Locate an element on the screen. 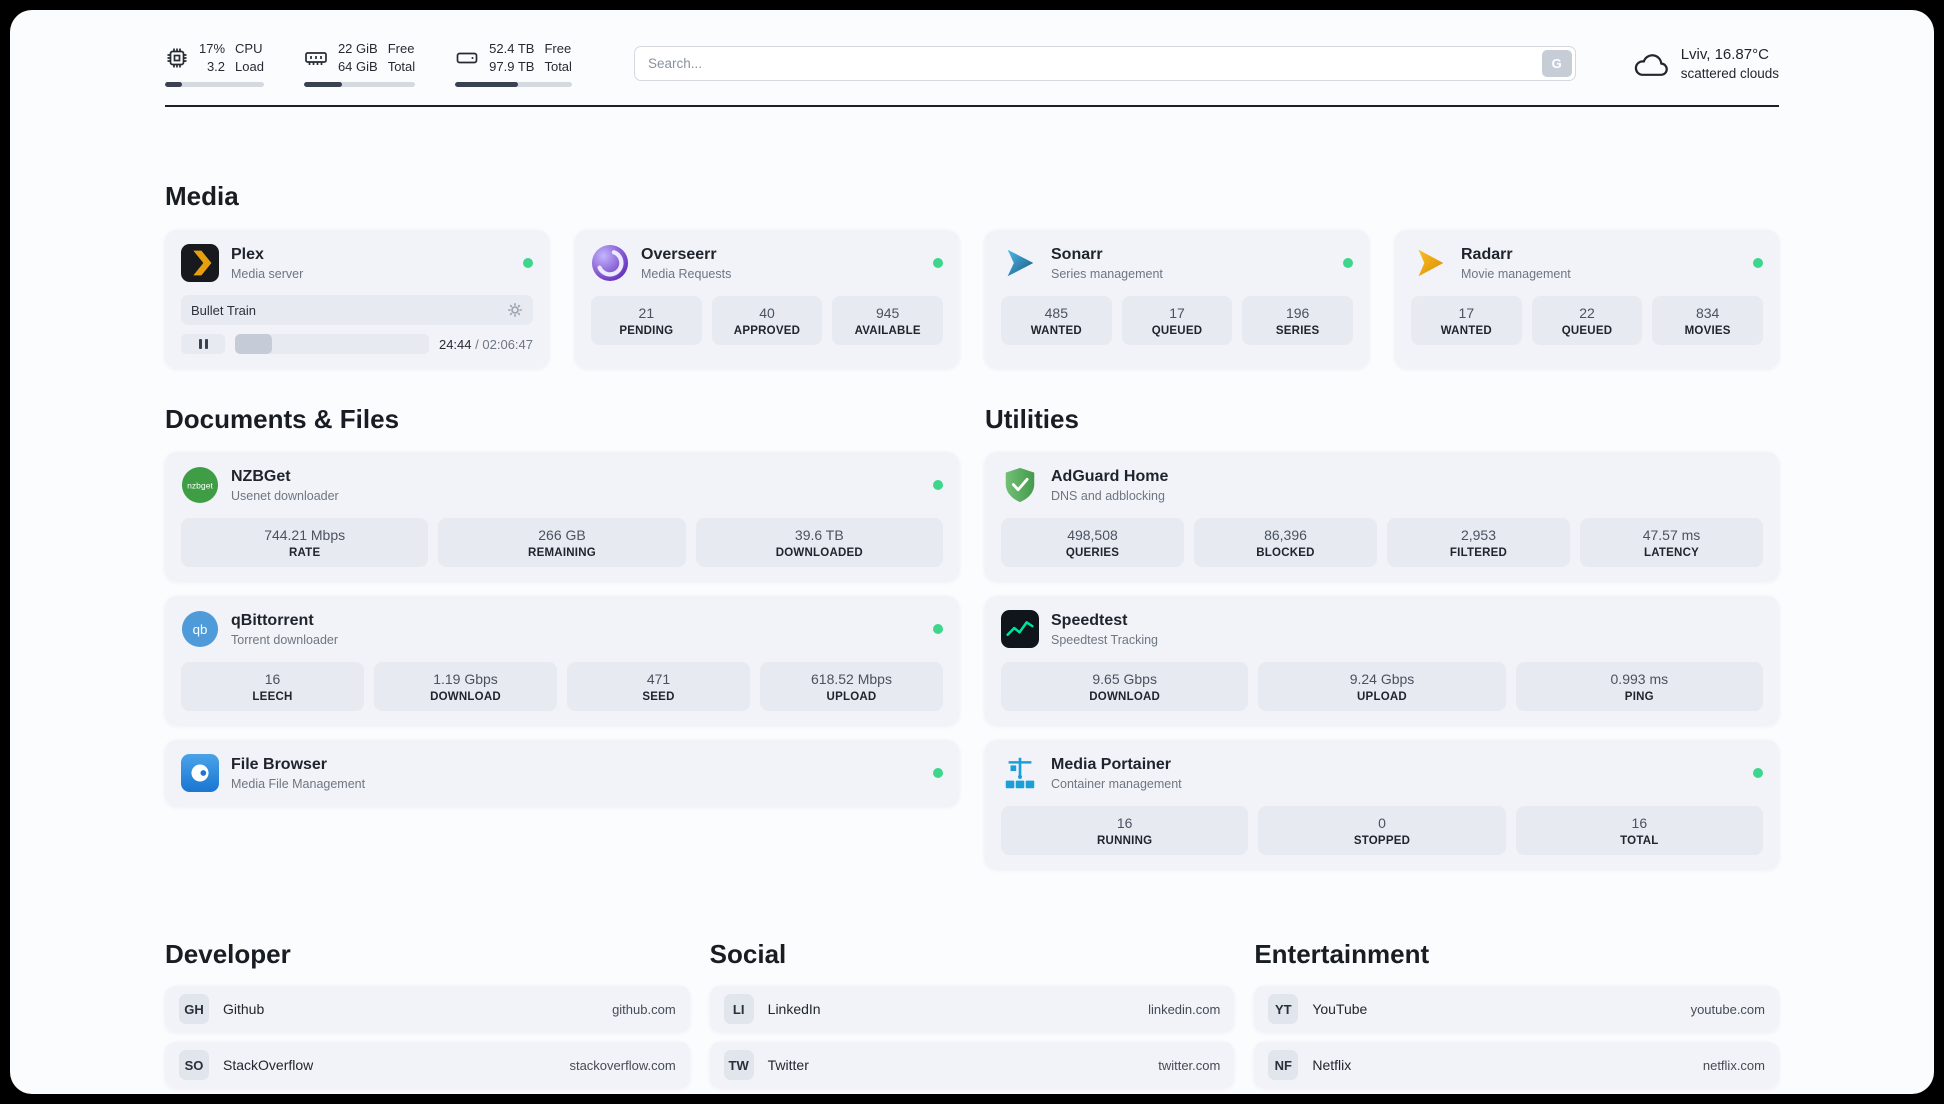  stat-series: 196 SERIES is located at coordinates (1297, 321).